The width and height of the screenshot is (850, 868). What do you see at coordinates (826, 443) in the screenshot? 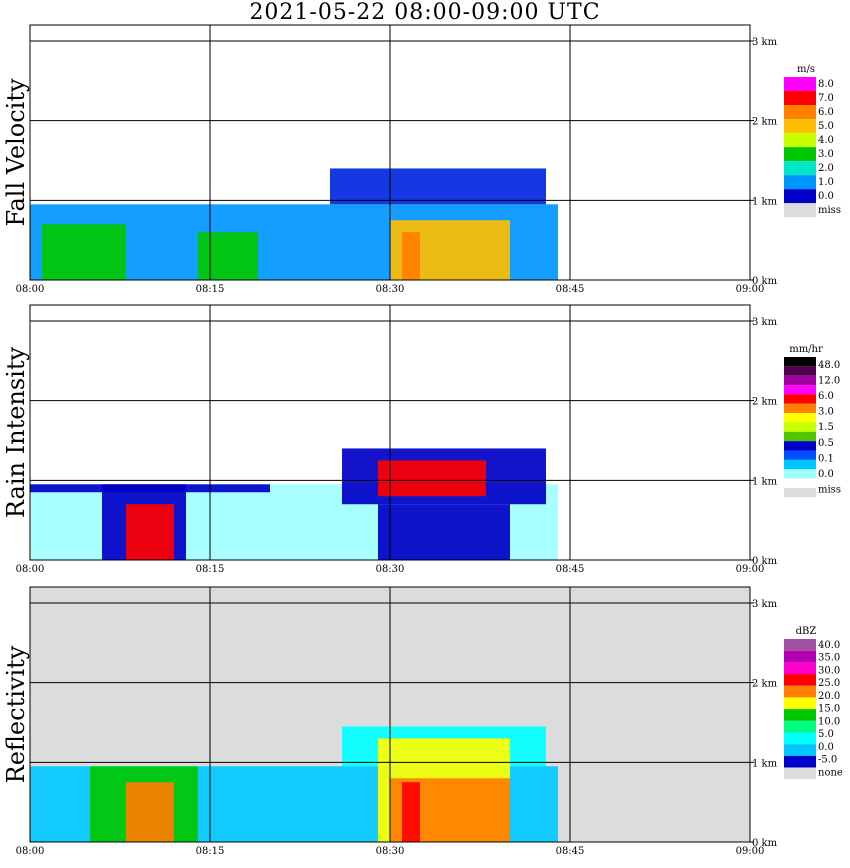
I see `legend-label: 0.5` at bounding box center [826, 443].